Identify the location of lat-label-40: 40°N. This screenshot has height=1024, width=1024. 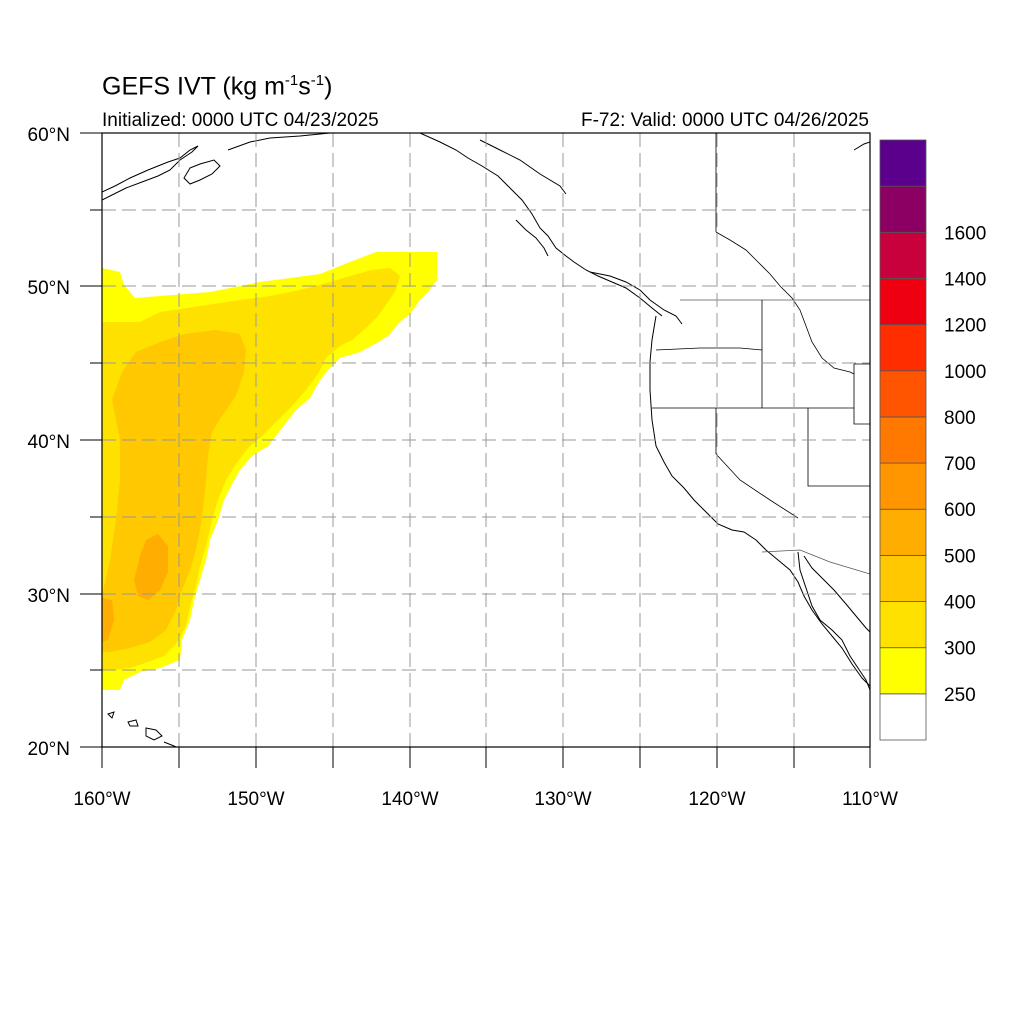
(49, 442).